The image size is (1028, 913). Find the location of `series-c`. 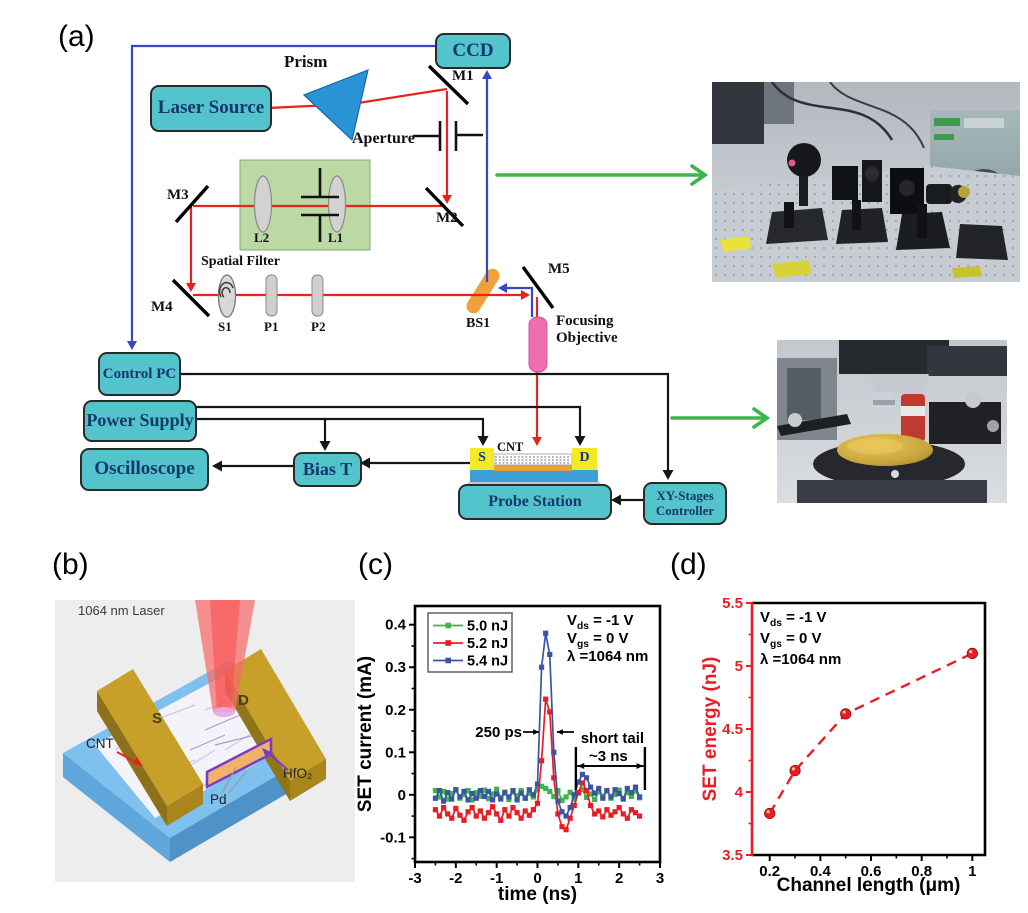

series-c is located at coordinates (537, 731).